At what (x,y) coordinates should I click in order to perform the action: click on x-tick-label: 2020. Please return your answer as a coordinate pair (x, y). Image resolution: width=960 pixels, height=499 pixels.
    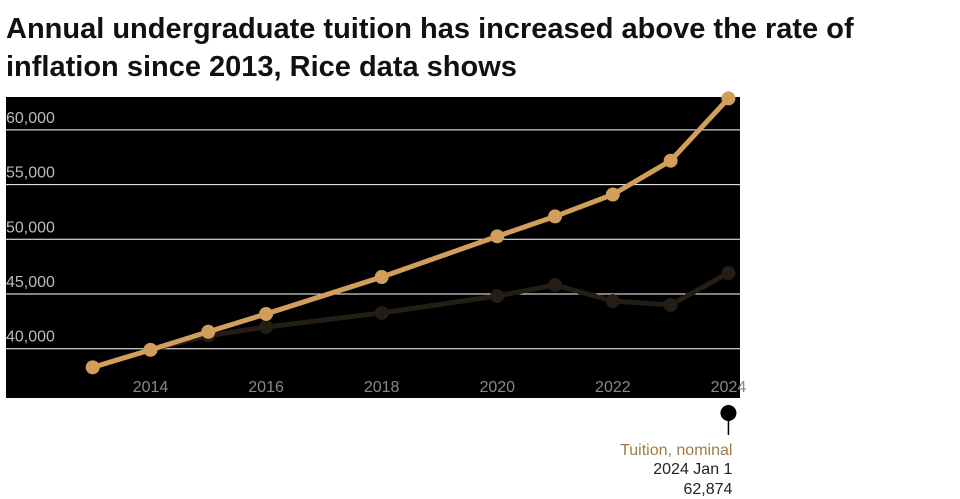
    Looking at the image, I should click on (497, 387).